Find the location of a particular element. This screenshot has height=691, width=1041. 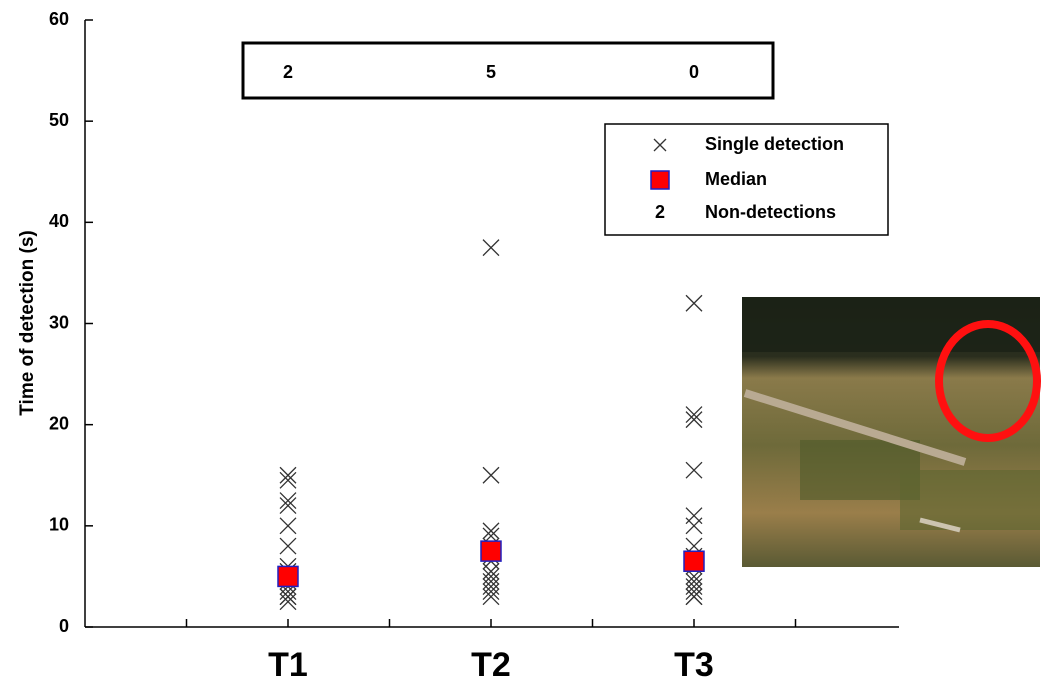

legend-label: Median is located at coordinates (736, 179).